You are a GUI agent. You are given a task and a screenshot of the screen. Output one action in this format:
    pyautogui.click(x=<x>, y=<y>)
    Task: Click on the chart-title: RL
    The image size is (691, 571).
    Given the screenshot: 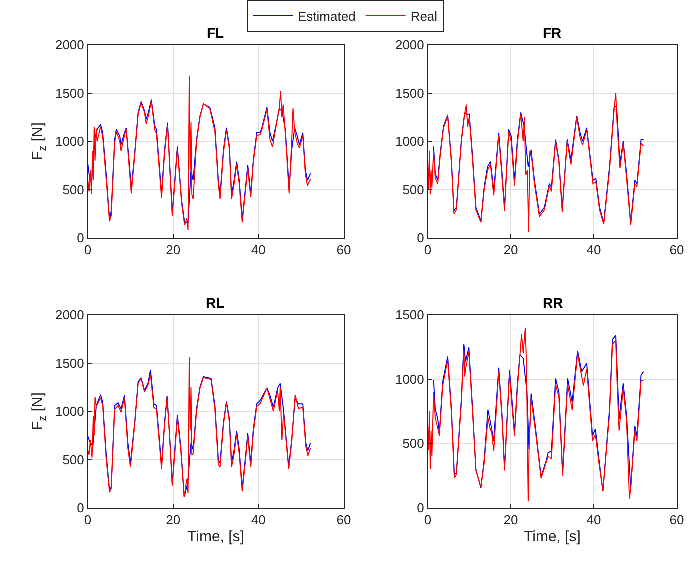 What is the action you would take?
    pyautogui.click(x=216, y=303)
    